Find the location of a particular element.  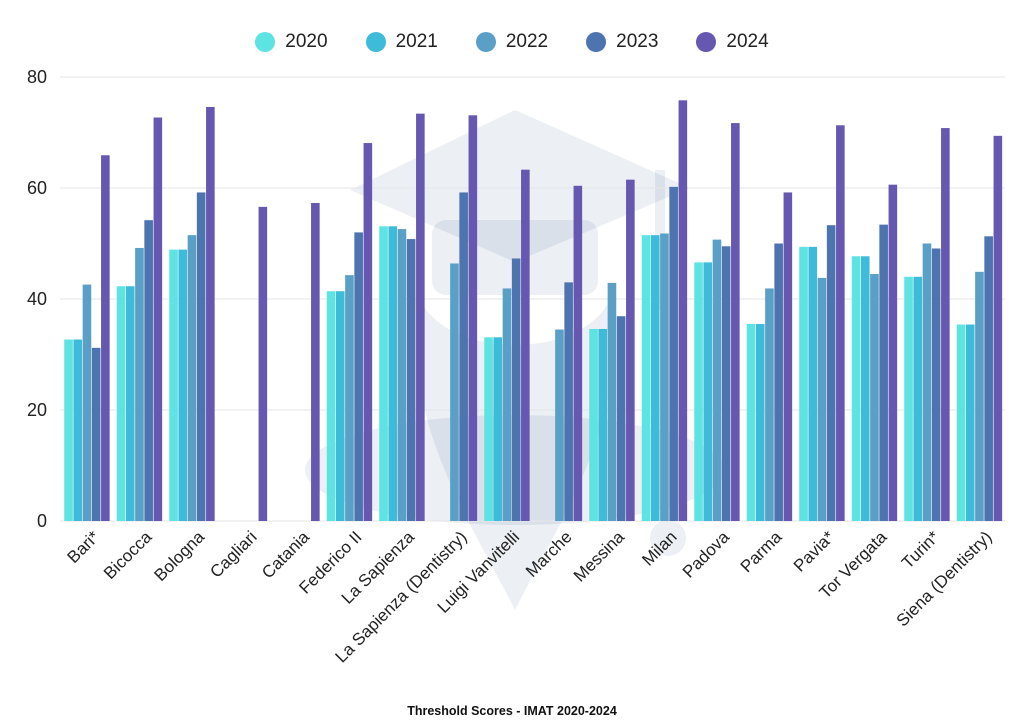

y-tick-label: 40 is located at coordinates (37, 299).